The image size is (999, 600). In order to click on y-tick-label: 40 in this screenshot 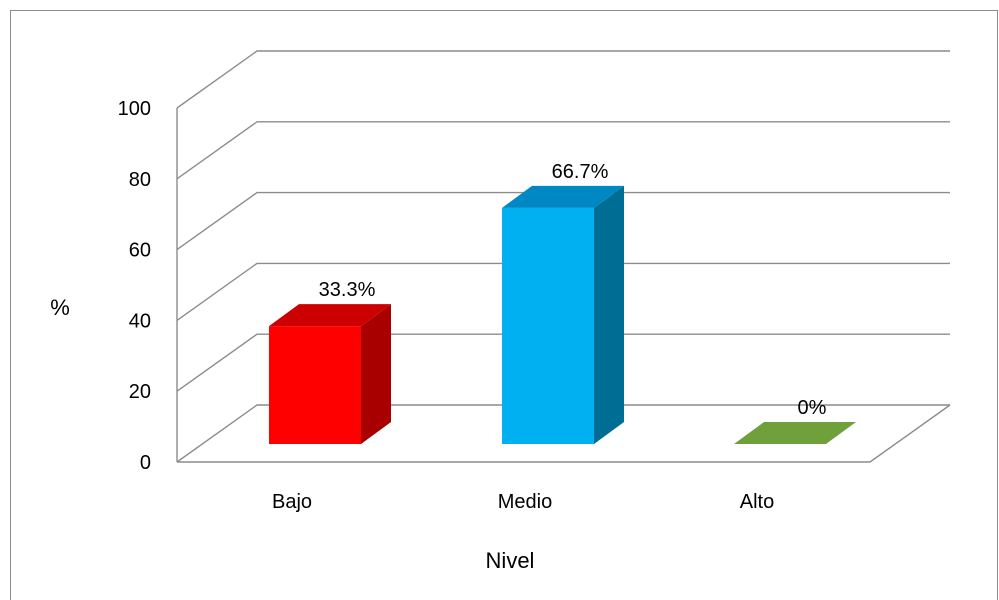, I will do `click(140, 321)`.